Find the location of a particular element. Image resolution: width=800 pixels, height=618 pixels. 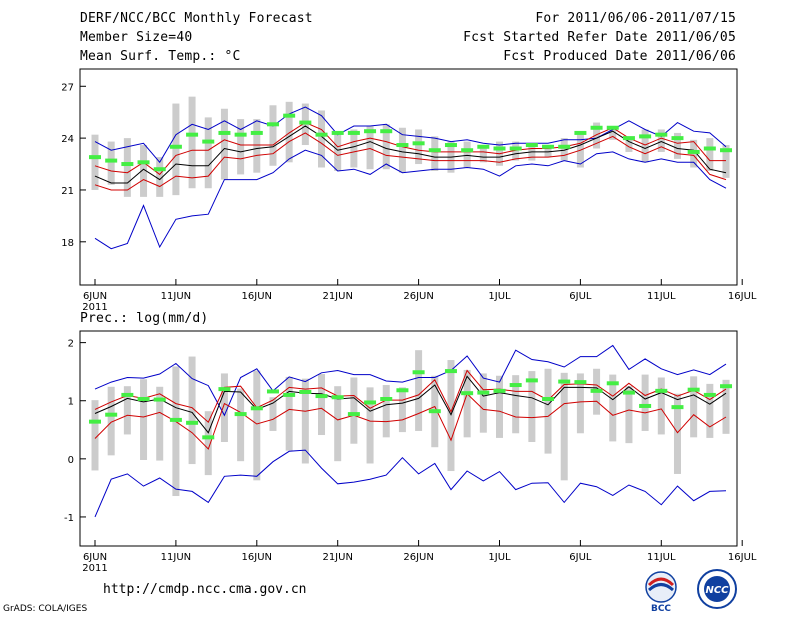

prec-series-upper is located at coordinates (410, 396).